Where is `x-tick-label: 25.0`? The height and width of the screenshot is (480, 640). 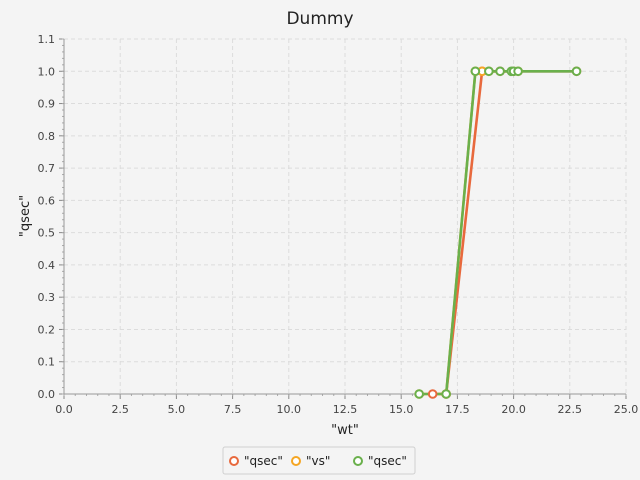 x-tick-label: 25.0 is located at coordinates (626, 409).